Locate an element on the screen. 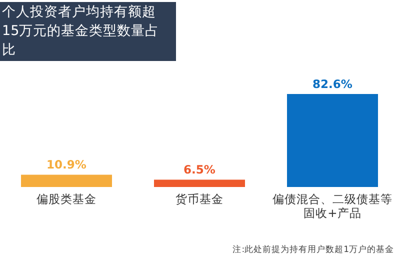 The height and width of the screenshot is (260, 400). chart-title: 个人投资者户均持有额超15万元的基金类型数量占比 is located at coordinates (88, 31).